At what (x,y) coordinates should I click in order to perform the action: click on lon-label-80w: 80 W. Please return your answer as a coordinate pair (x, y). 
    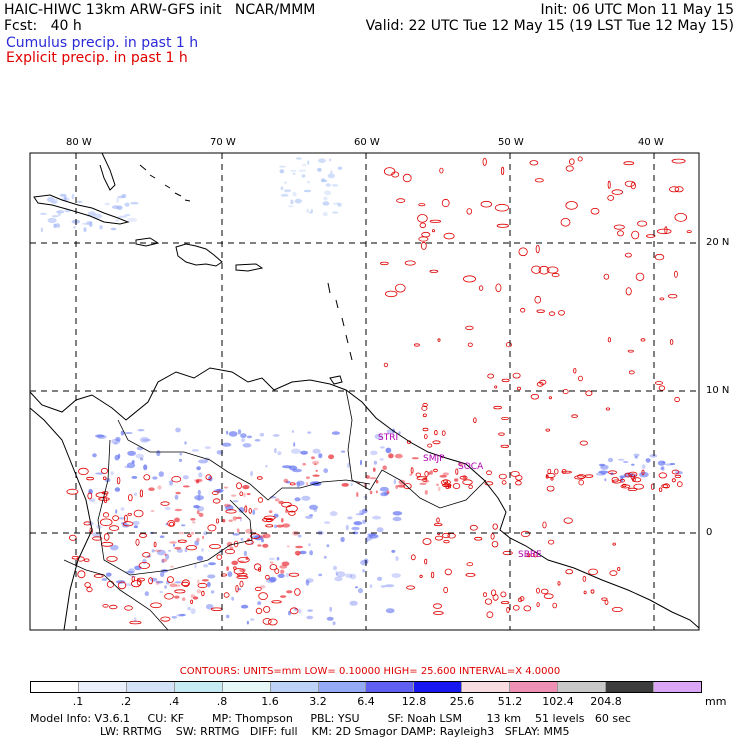
    Looking at the image, I should click on (79, 142).